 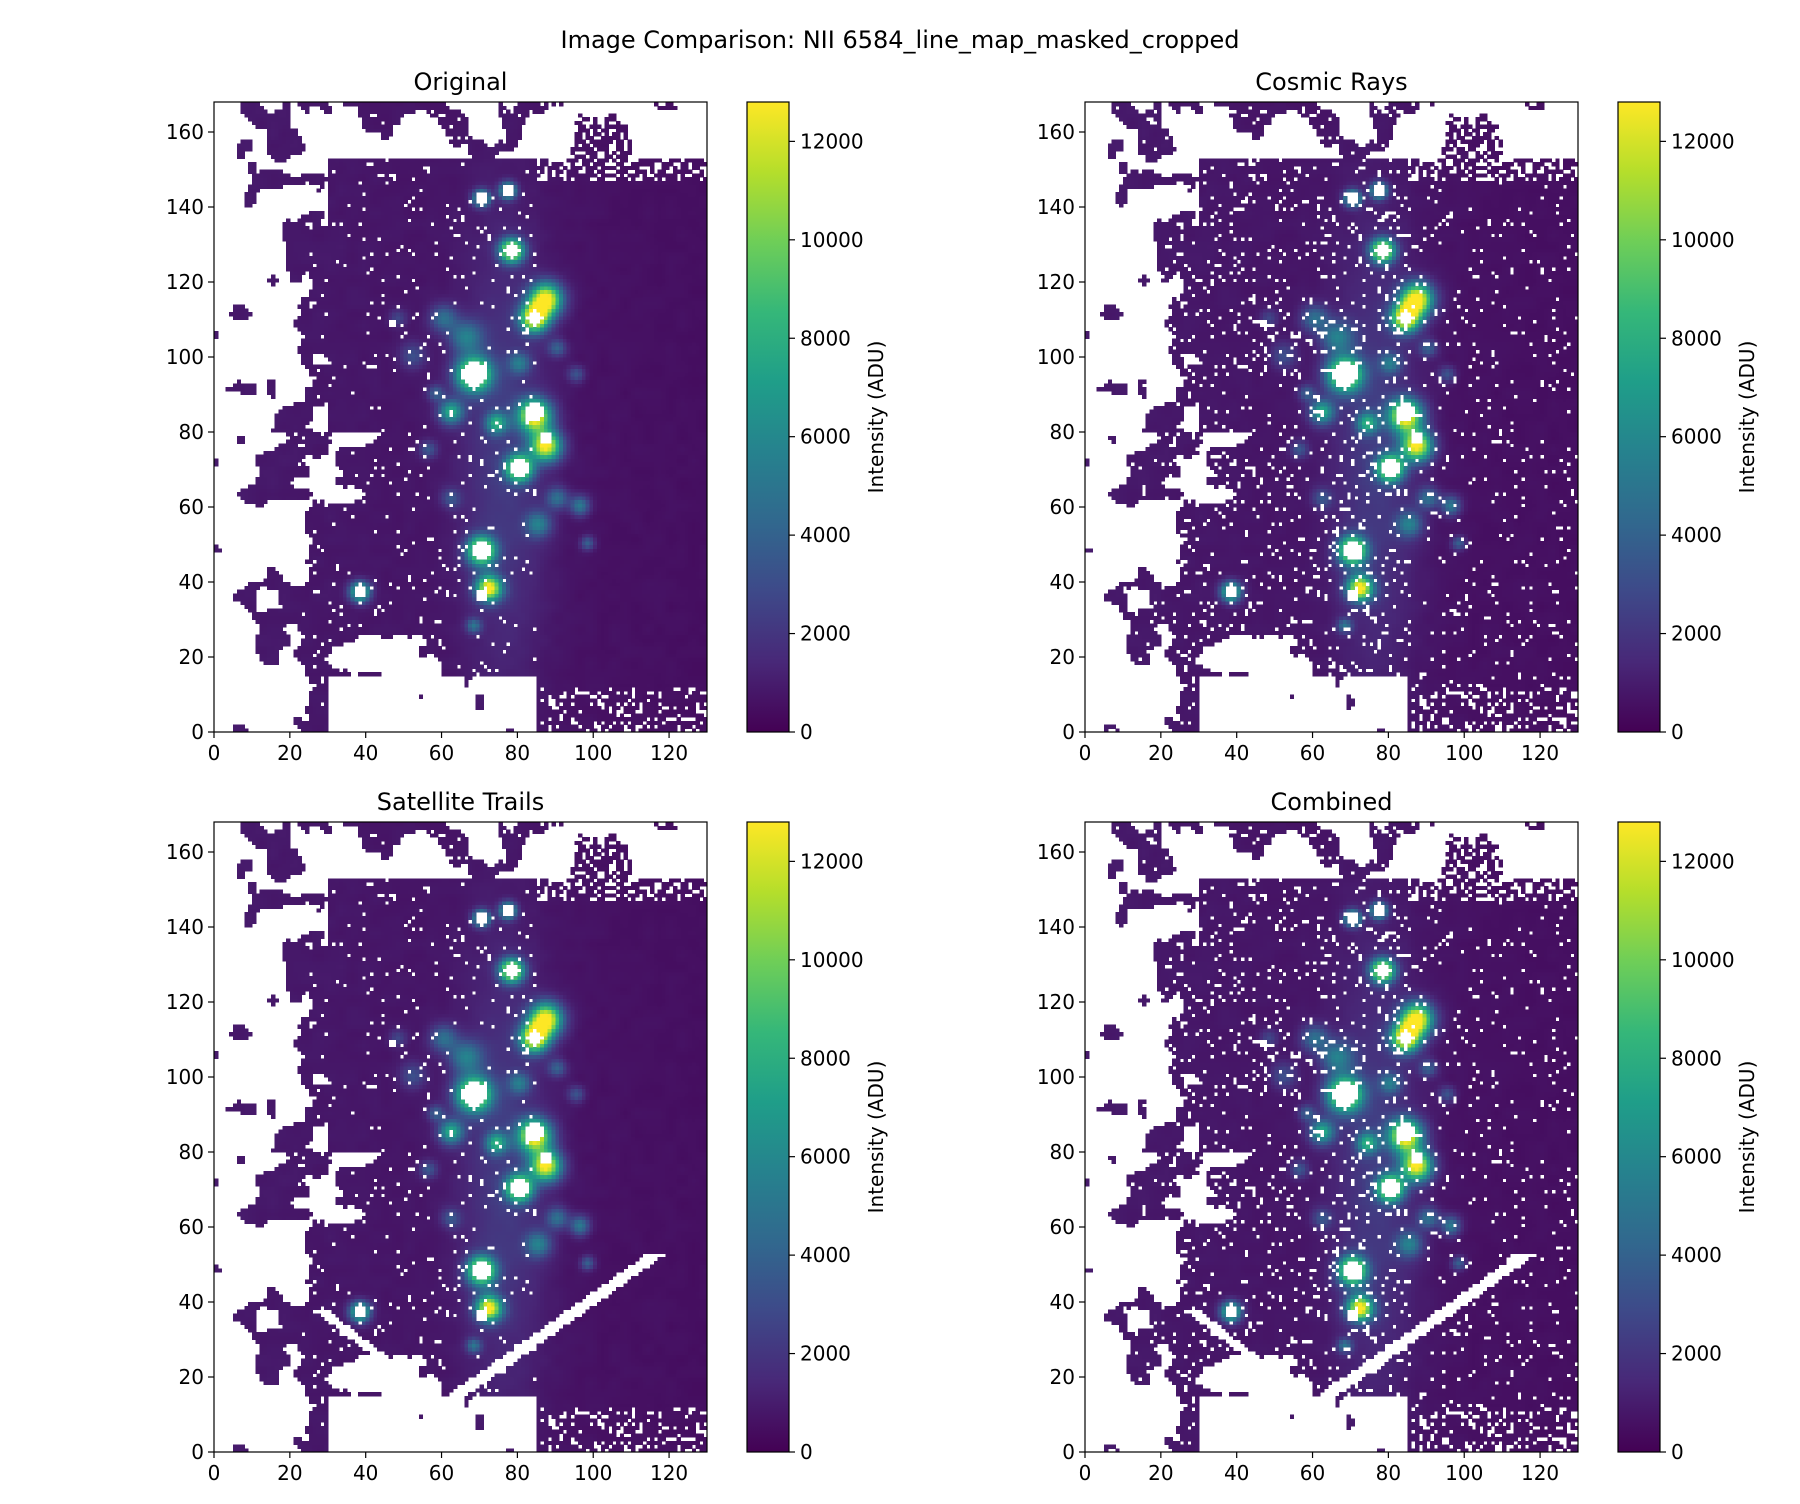 I want to click on subplot-title: Satellite Trails, so click(x=460, y=802).